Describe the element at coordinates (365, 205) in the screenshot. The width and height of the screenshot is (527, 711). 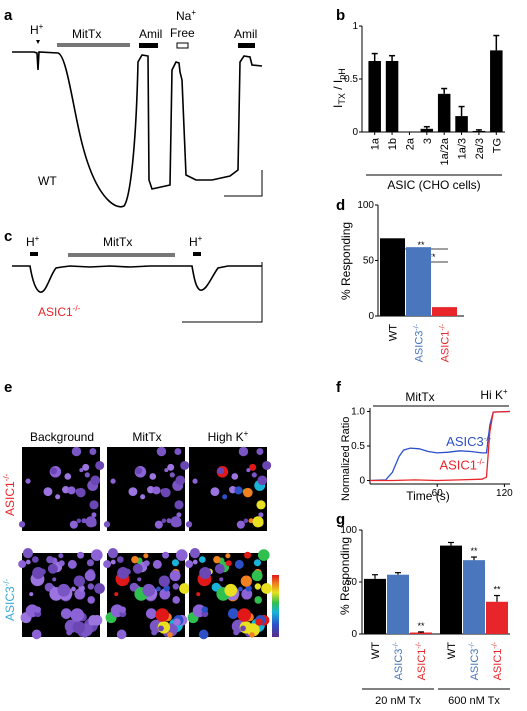
I see `chart-d-ytick-2: 100` at that location.